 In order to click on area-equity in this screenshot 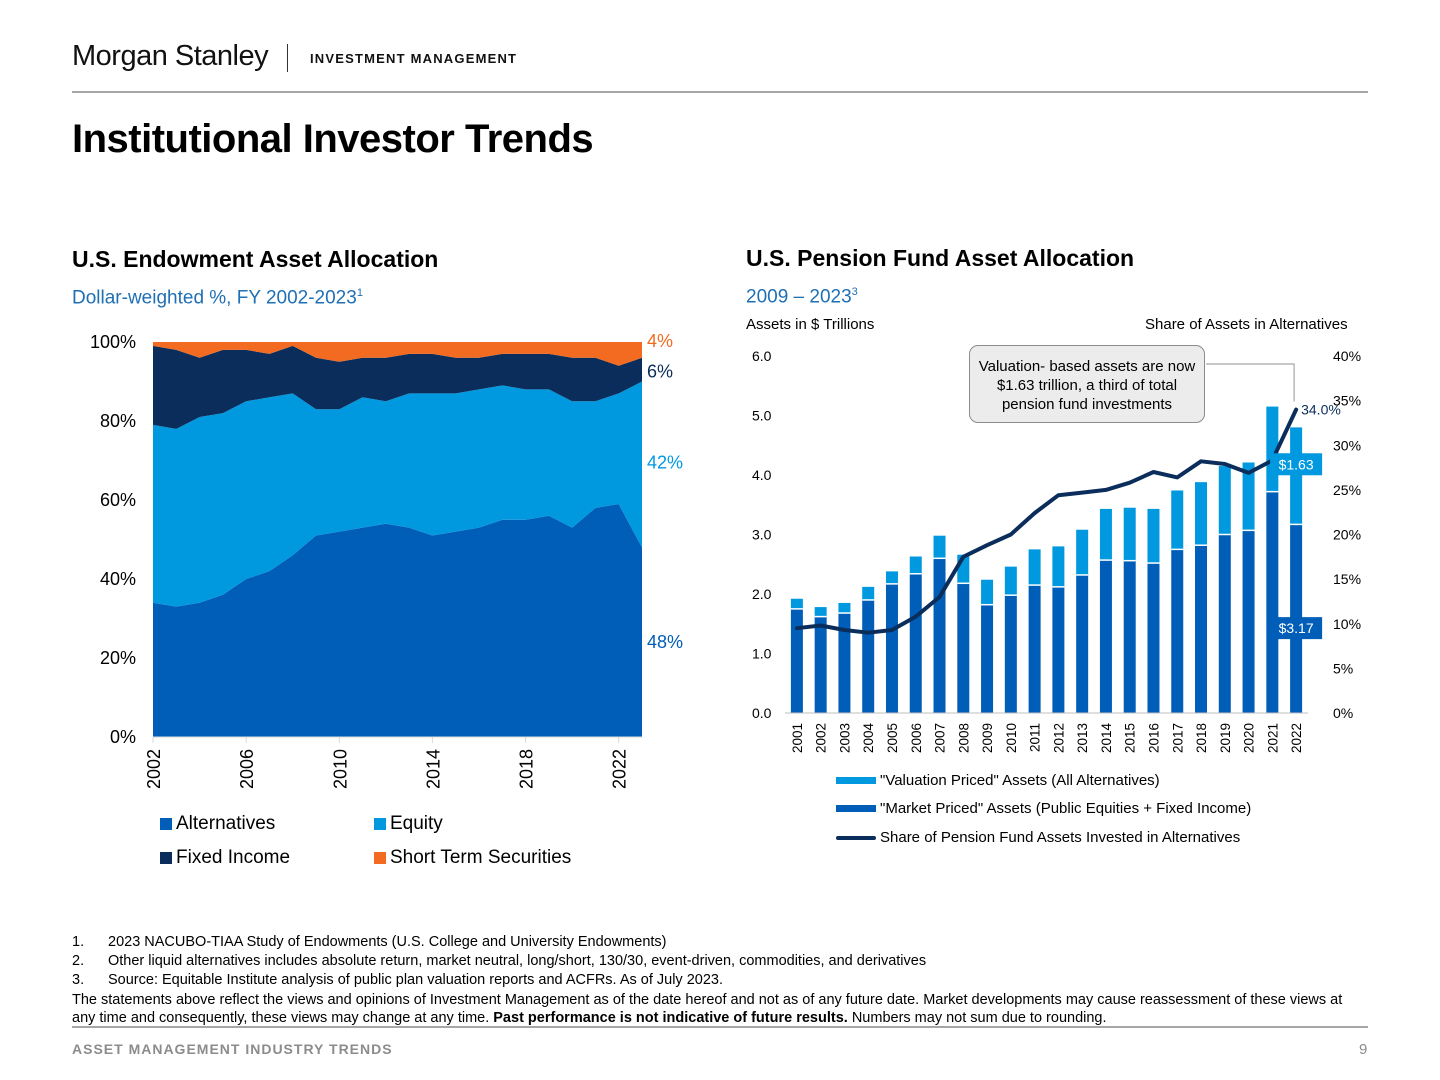, I will do `click(397, 494)`.